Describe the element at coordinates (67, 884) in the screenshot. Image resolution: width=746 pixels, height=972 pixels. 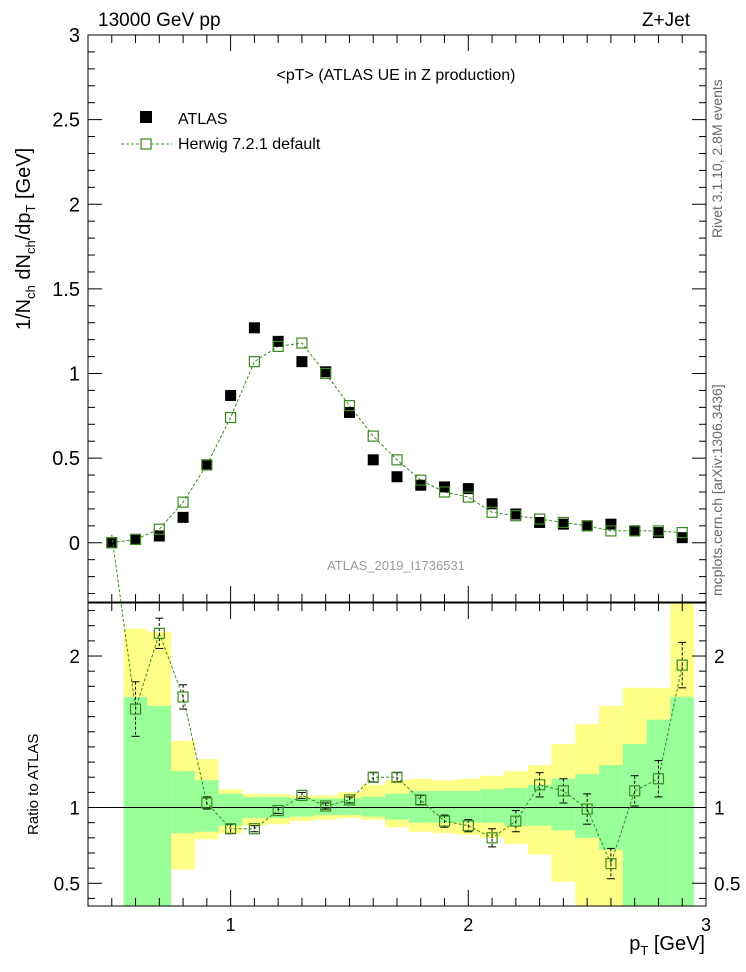
I see `ratio-y-tick-label-left: 0.5` at that location.